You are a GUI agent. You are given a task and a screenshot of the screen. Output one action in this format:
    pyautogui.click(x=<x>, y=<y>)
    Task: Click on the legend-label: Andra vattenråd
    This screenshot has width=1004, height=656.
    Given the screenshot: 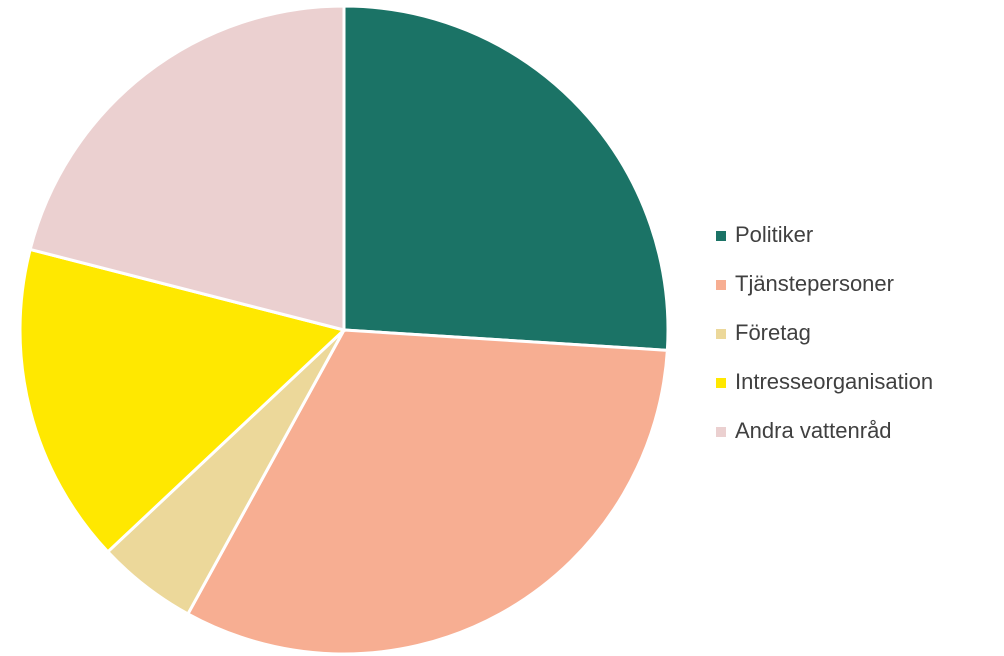 What is the action you would take?
    pyautogui.click(x=813, y=430)
    